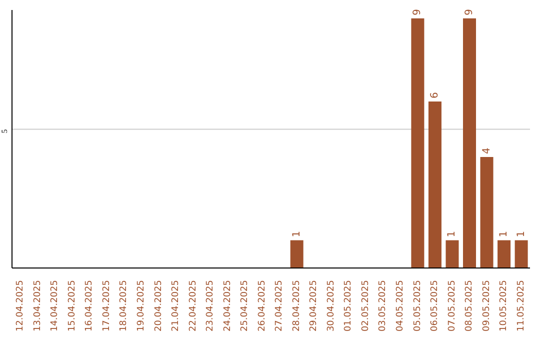 The image size is (540, 340). Describe the element at coordinates (124, 306) in the screenshot. I see `x-tick-label: 18.04.2025` at that location.